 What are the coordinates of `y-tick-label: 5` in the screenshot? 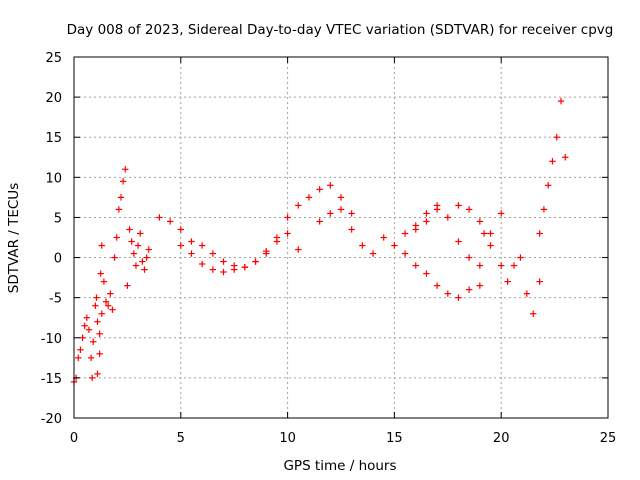 It's located at (58, 218).